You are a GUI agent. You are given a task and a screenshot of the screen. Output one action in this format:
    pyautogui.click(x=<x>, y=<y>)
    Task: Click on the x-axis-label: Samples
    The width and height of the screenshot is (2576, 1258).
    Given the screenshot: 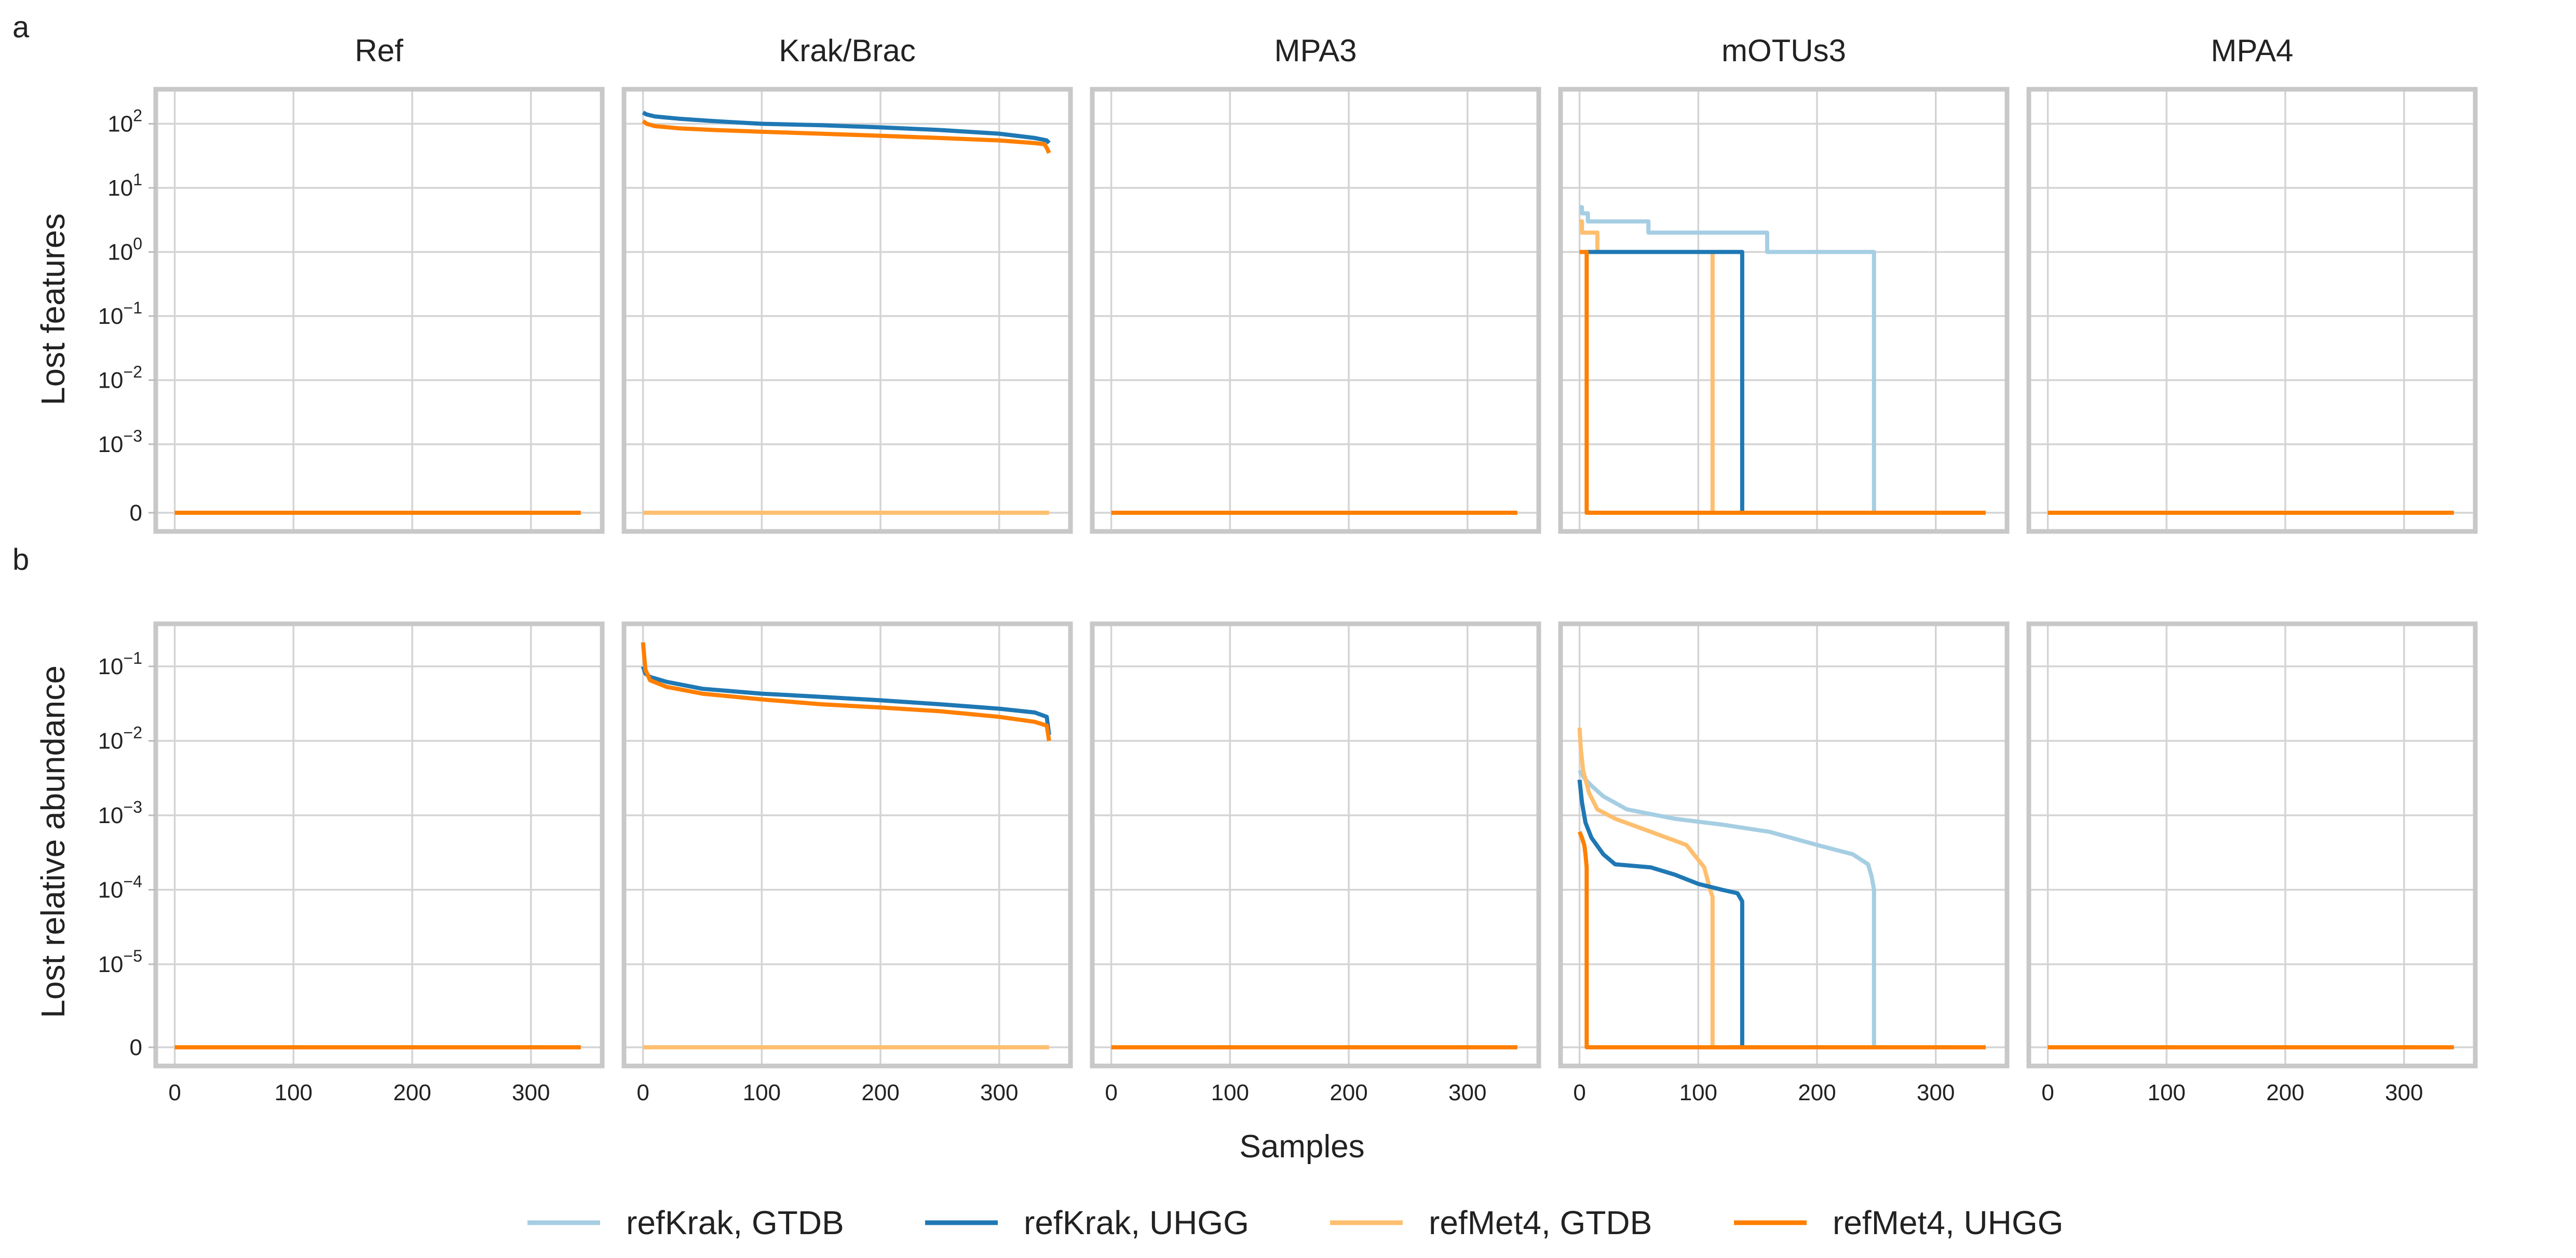 What is the action you would take?
    pyautogui.click(x=1301, y=1147)
    